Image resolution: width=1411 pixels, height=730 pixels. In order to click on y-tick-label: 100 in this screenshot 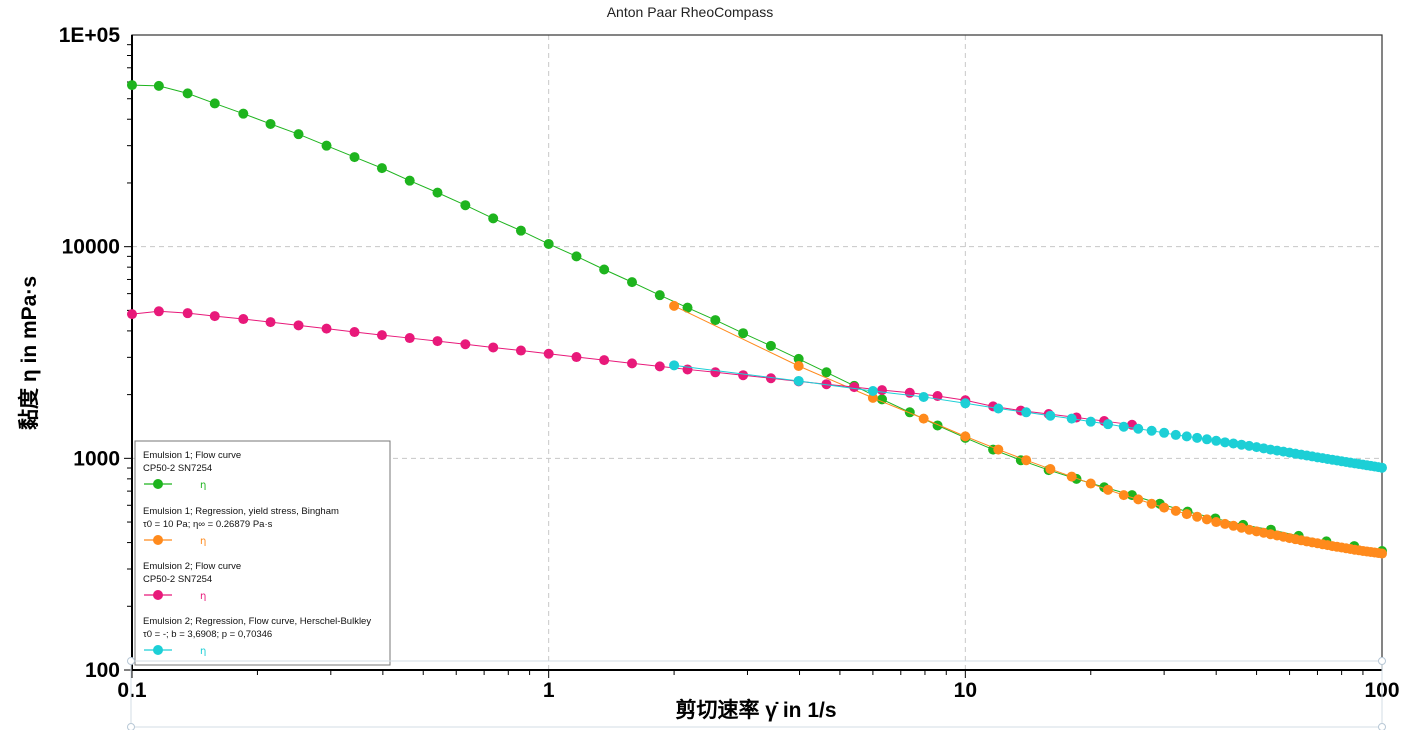, I will do `click(102, 670)`.